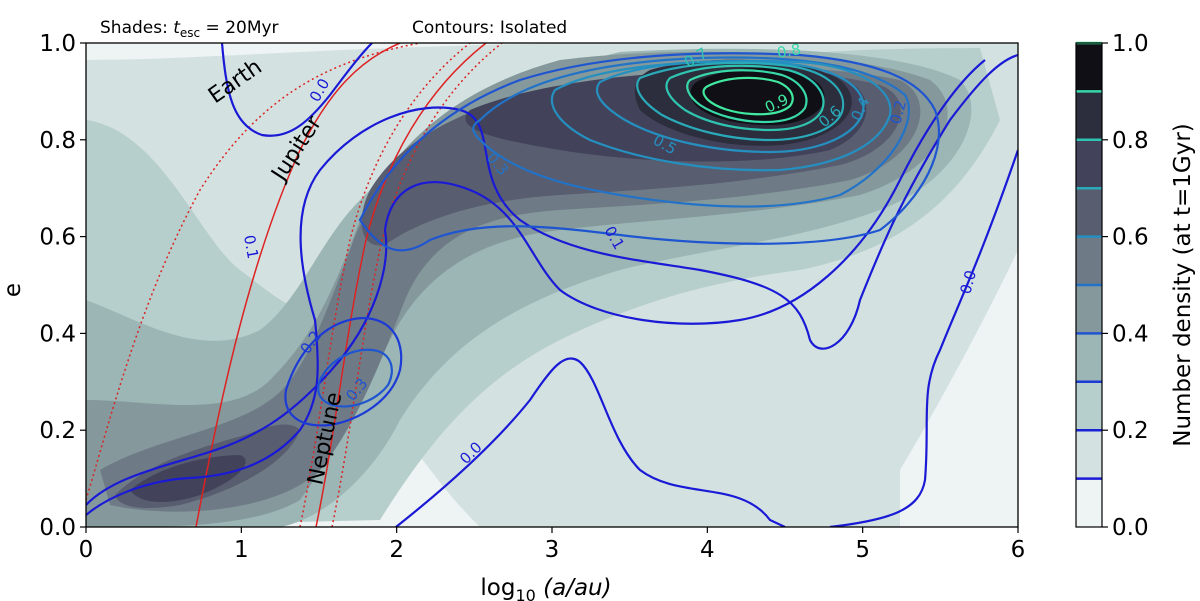 The width and height of the screenshot is (1200, 601). What do you see at coordinates (789, 51) in the screenshot?
I see `contour-label: 0.8` at bounding box center [789, 51].